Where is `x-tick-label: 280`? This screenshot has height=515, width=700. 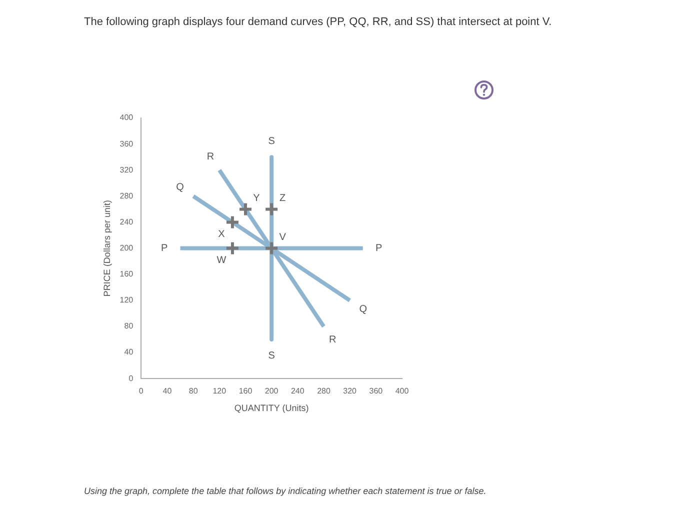 x-tick-label: 280 is located at coordinates (324, 391).